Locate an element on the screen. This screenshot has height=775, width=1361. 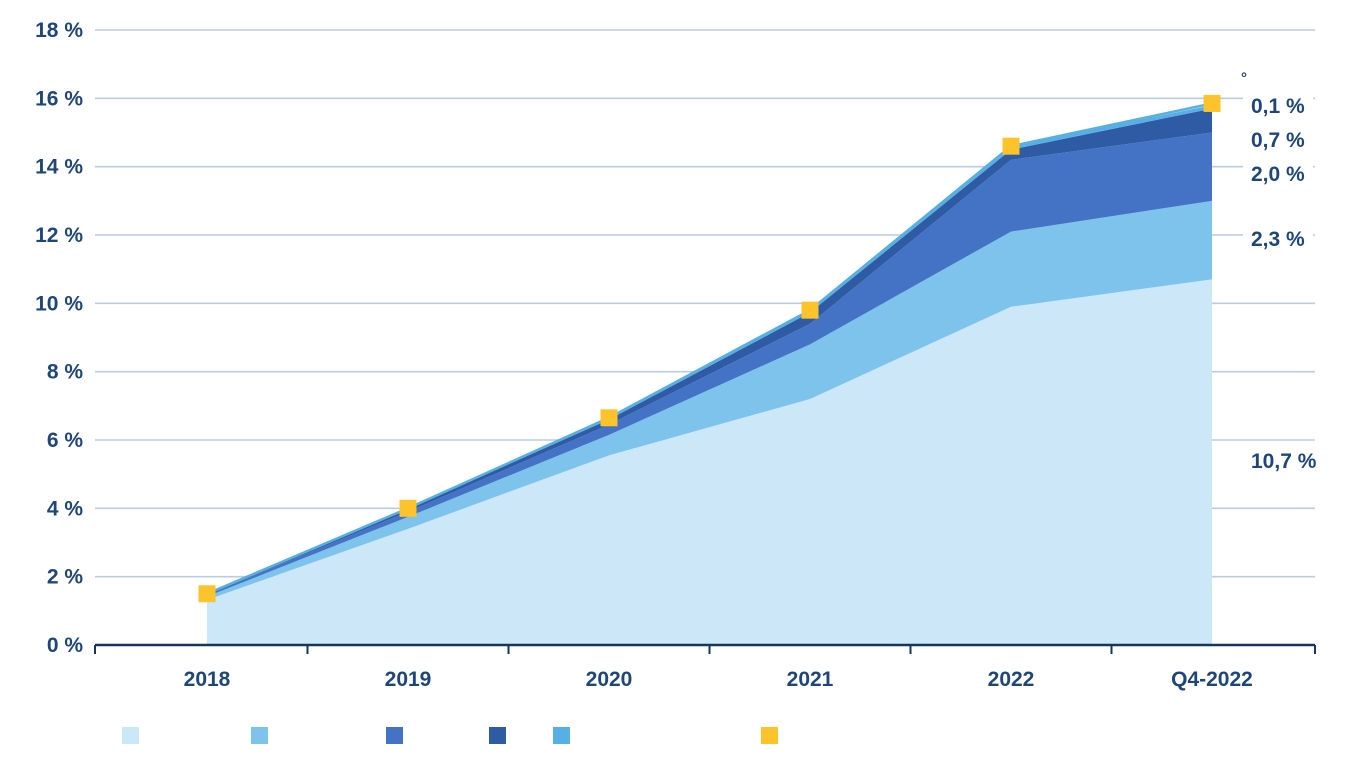
y-axis-label: 2 % is located at coordinates (65, 577).